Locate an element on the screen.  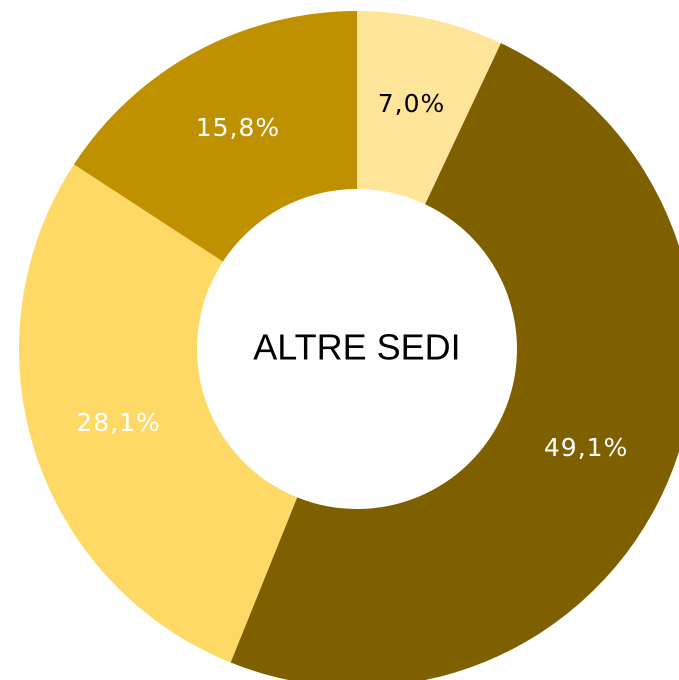
slice is located at coordinates (429, 108).